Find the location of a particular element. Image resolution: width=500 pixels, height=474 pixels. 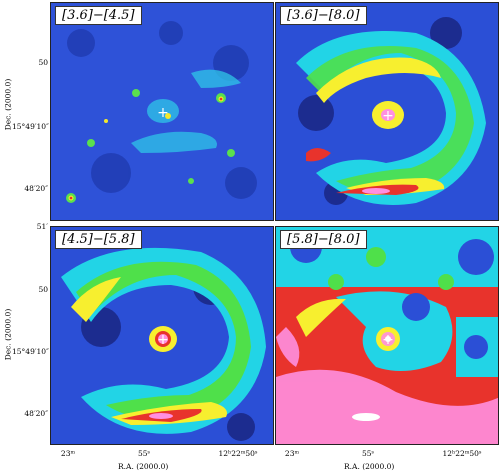

panel-label-36-80: [3.6]−[8.0] is located at coordinates (323, 15).